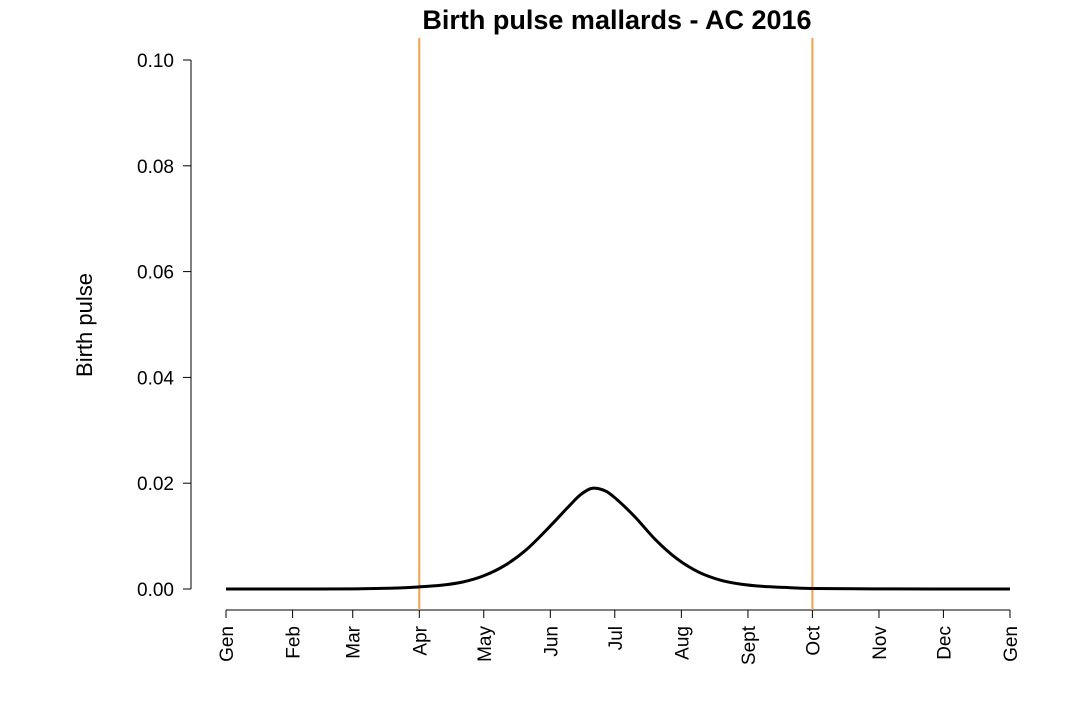 The image size is (1080, 706). I want to click on x-tick-label: Jun, so click(551, 641).